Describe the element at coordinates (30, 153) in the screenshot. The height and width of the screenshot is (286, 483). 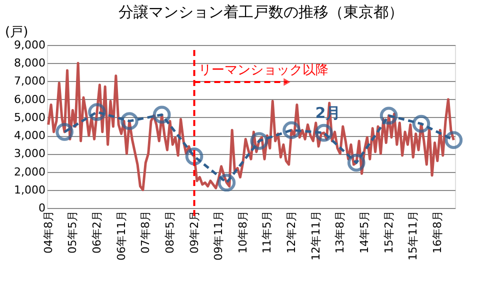
I see `y-tick-label: 3,000` at that location.